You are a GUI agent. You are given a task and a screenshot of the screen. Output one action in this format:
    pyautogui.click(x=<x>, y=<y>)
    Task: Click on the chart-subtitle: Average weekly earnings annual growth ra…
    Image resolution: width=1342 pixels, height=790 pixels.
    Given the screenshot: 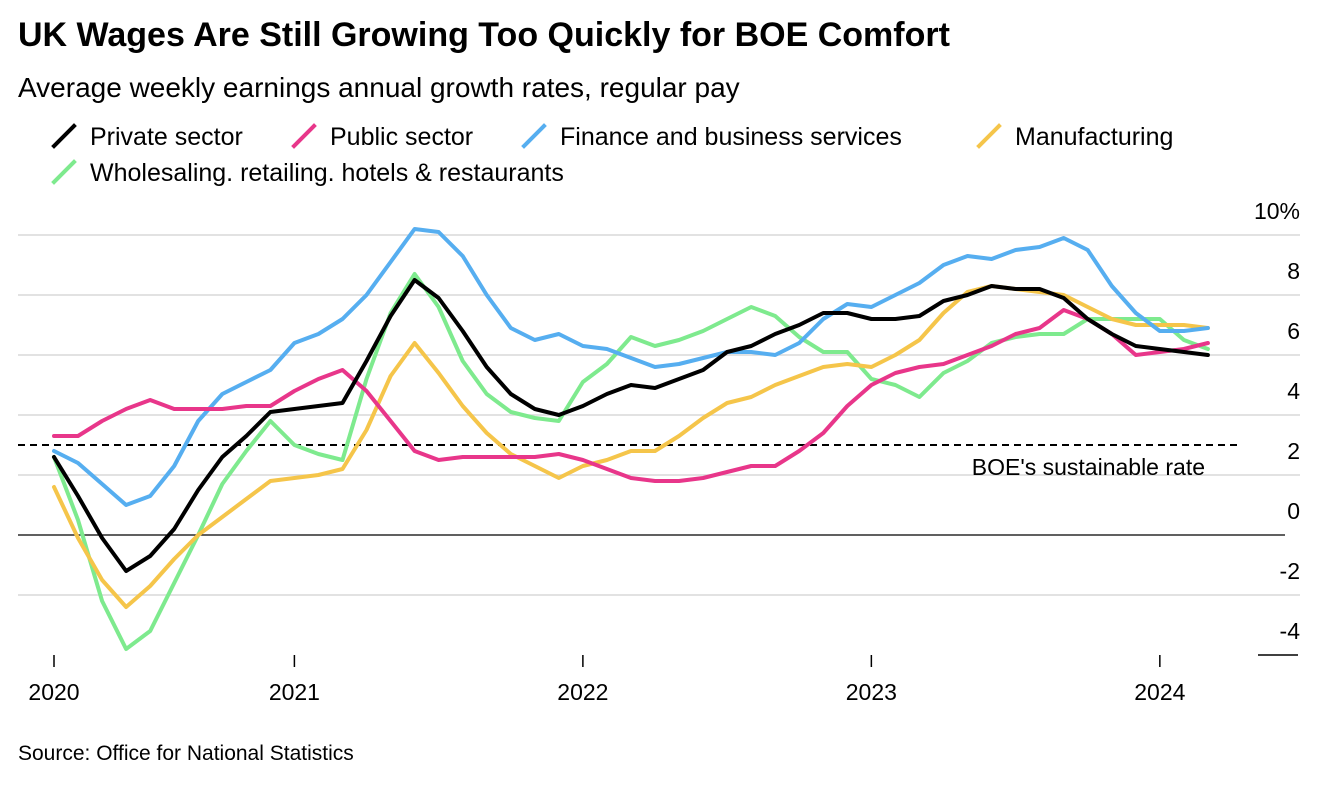 What is the action you would take?
    pyautogui.click(x=379, y=87)
    